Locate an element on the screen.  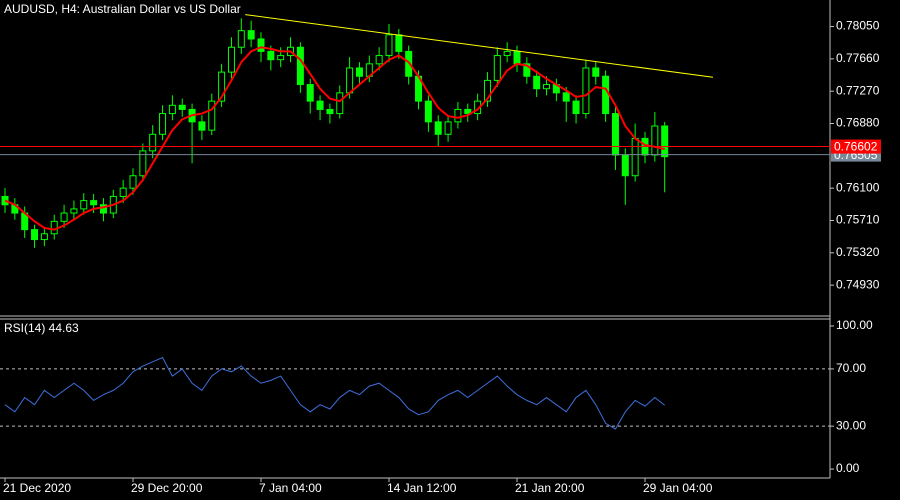
indicator-title: RSI(14) 44.63 is located at coordinates (41, 328).